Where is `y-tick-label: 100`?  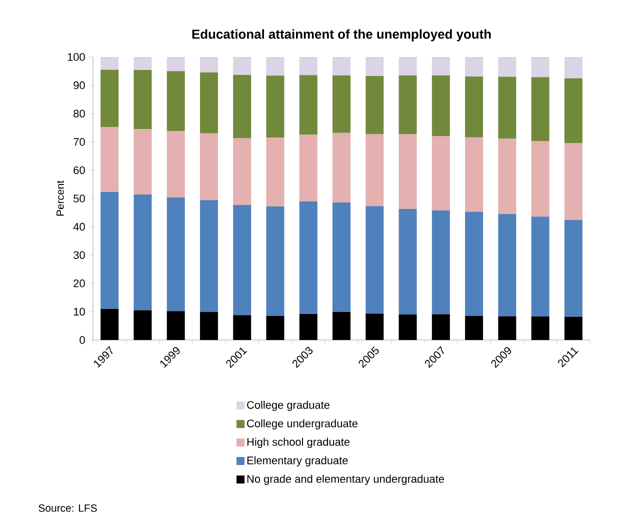 y-tick-label: 100 is located at coordinates (76, 57).